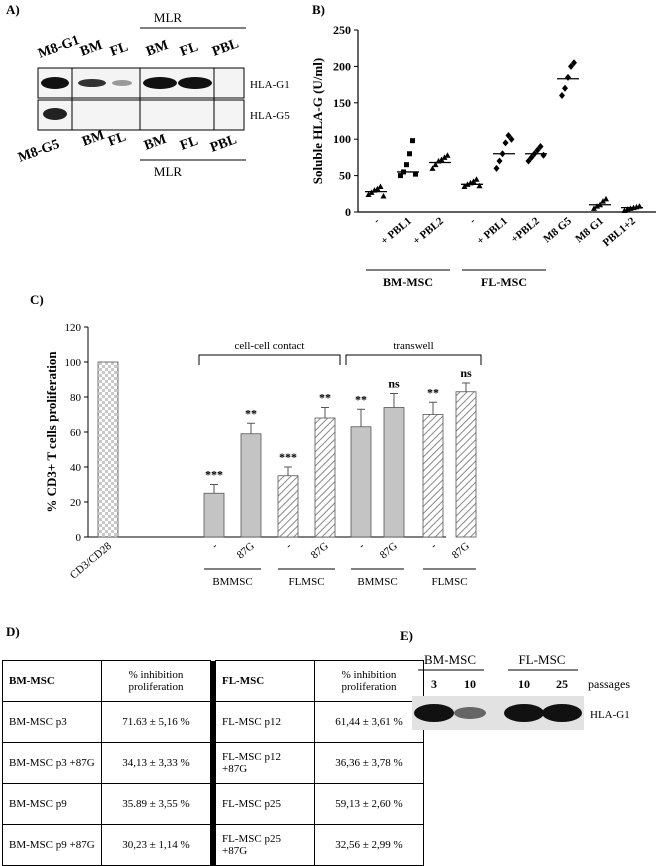  What do you see at coordinates (76, 503) in the screenshot?
I see `y-tick-label: 20` at bounding box center [76, 503].